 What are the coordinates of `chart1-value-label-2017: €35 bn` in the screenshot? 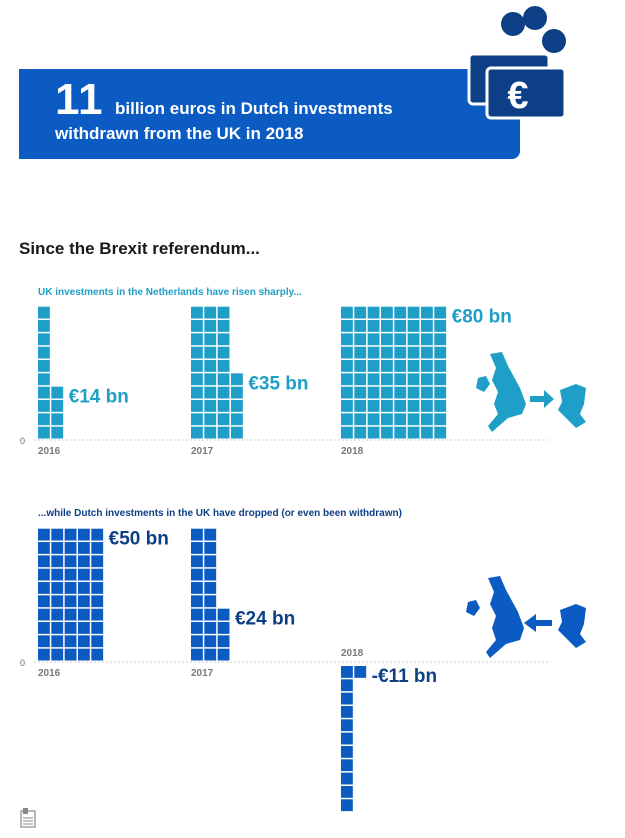 It's located at (278, 383).